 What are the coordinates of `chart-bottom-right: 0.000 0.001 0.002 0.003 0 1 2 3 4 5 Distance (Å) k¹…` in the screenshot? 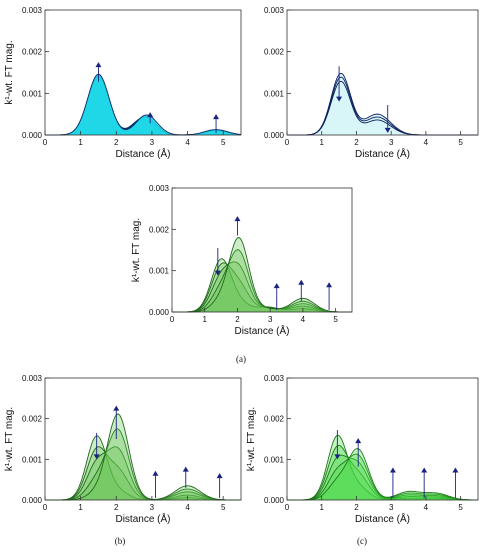 It's located at (362, 449).